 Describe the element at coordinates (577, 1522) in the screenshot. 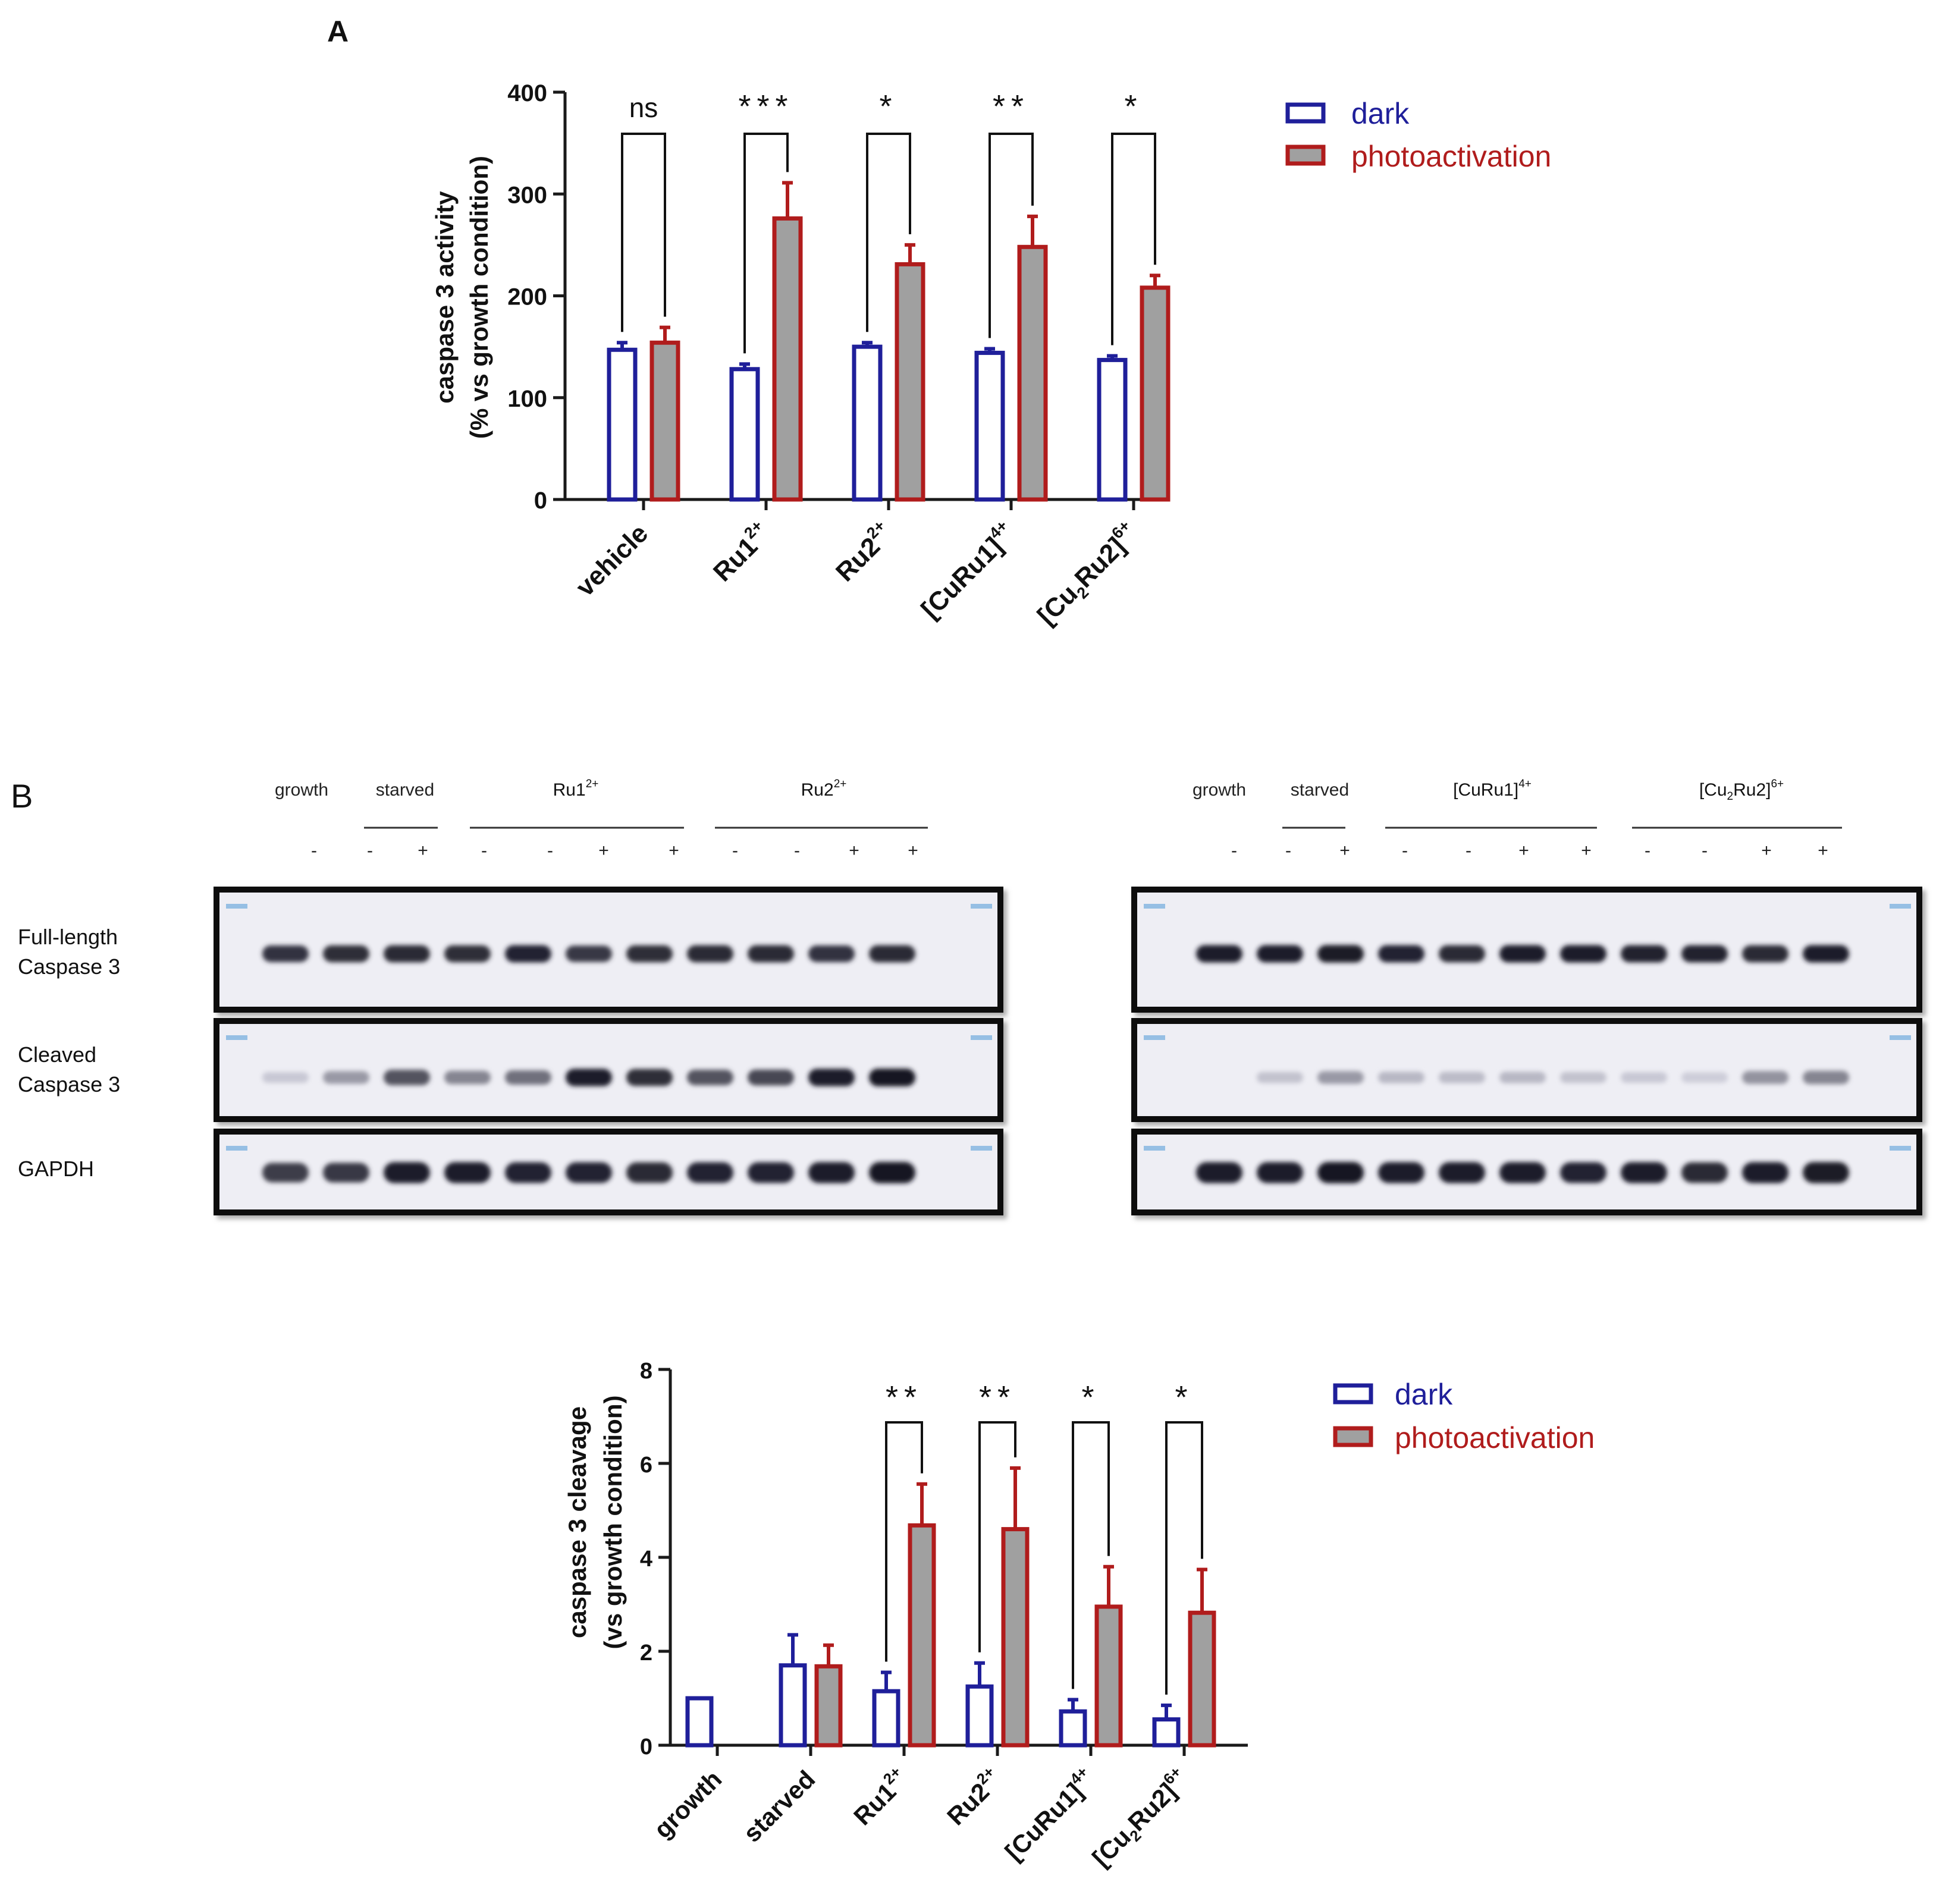

I see `chart-b-ylabel-line1: caspase 3 cleavage` at that location.